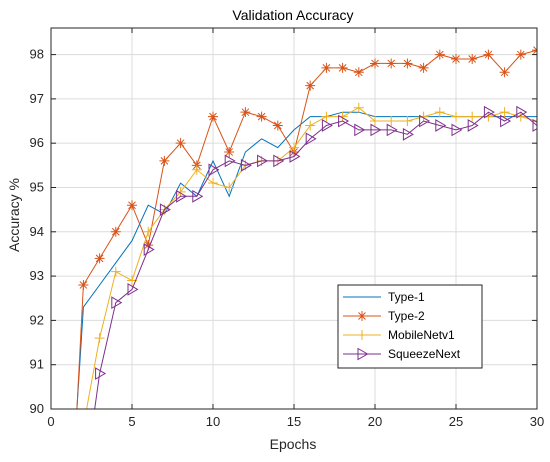 The height and width of the screenshot is (462, 550). I want to click on x-axis-label: Epochs, so click(293, 444).